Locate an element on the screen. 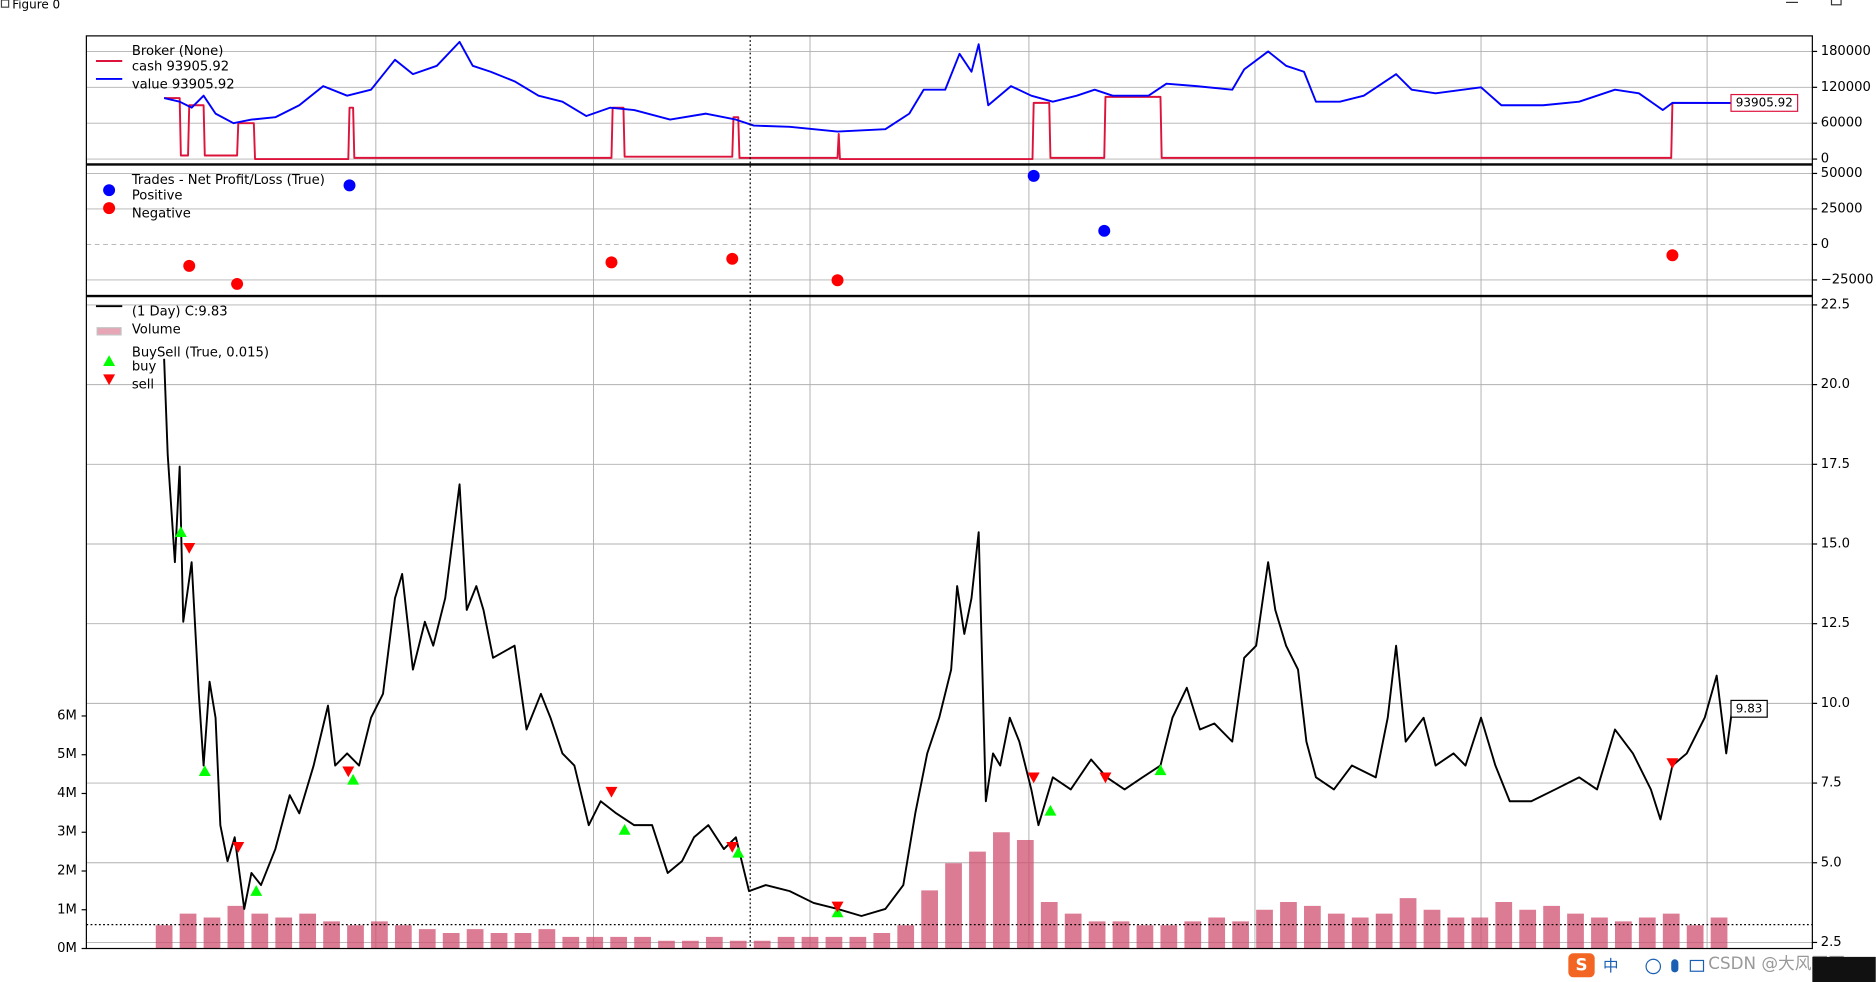 The width and height of the screenshot is (1876, 982). y2-tick-label: 0M is located at coordinates (67, 948).